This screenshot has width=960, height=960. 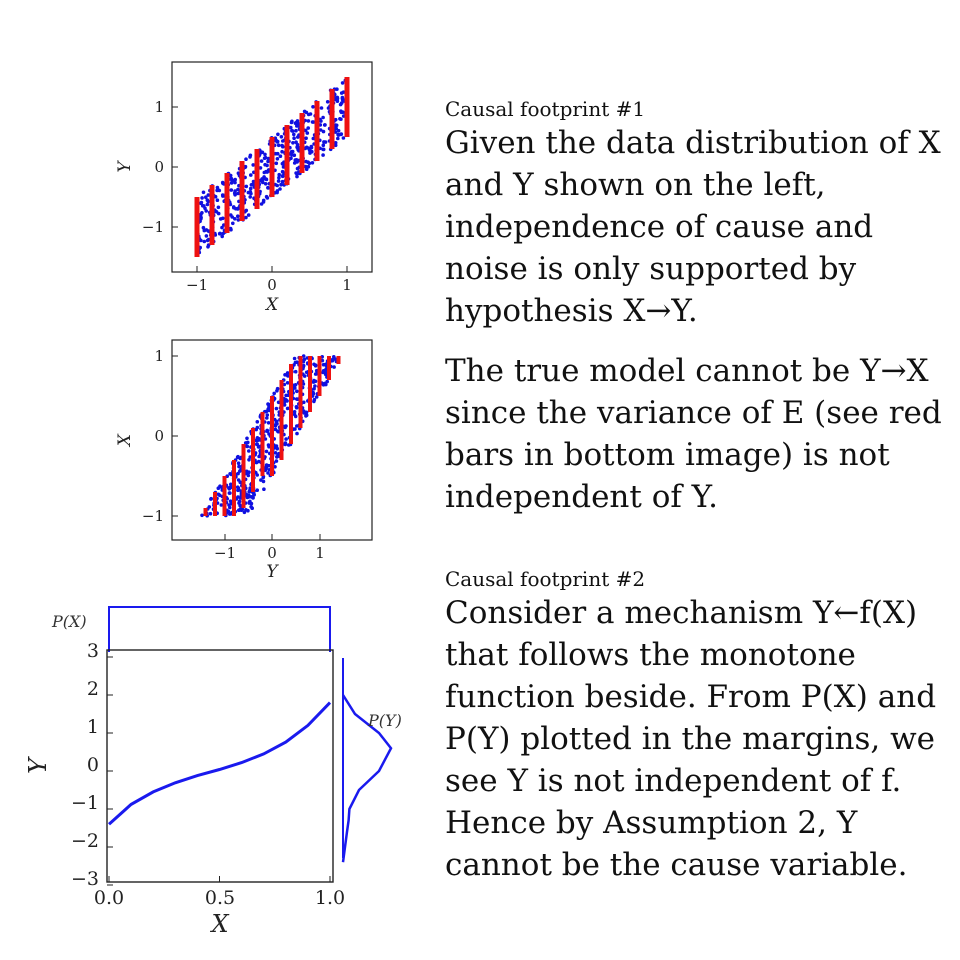 I want to click on plot1: −1 0 1 1 0 −1 X Y, so click(x=244, y=188).